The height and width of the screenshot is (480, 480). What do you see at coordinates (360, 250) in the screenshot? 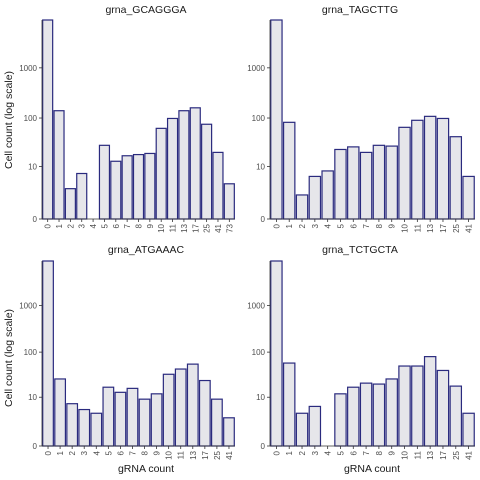
I see `panel-title: grna_TCTGCTA` at bounding box center [360, 250].